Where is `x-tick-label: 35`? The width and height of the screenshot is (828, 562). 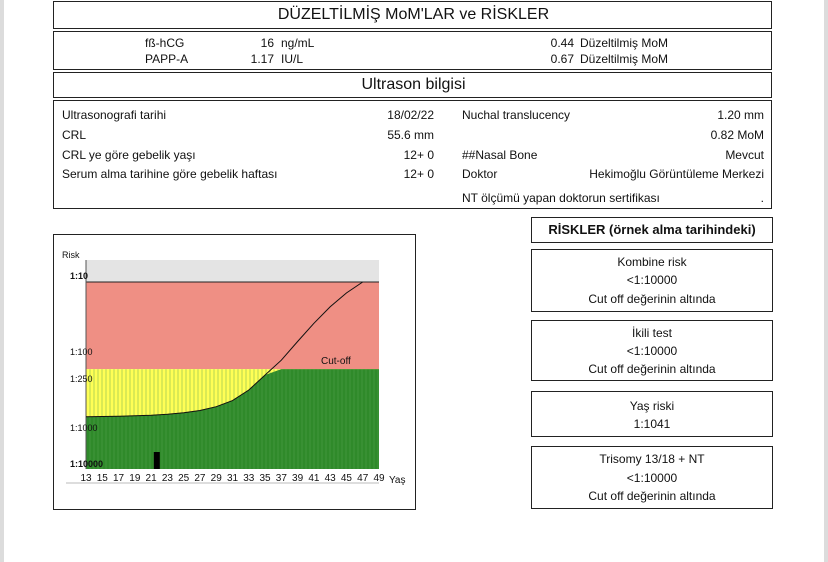
x-tick-label: 35 is located at coordinates (265, 478).